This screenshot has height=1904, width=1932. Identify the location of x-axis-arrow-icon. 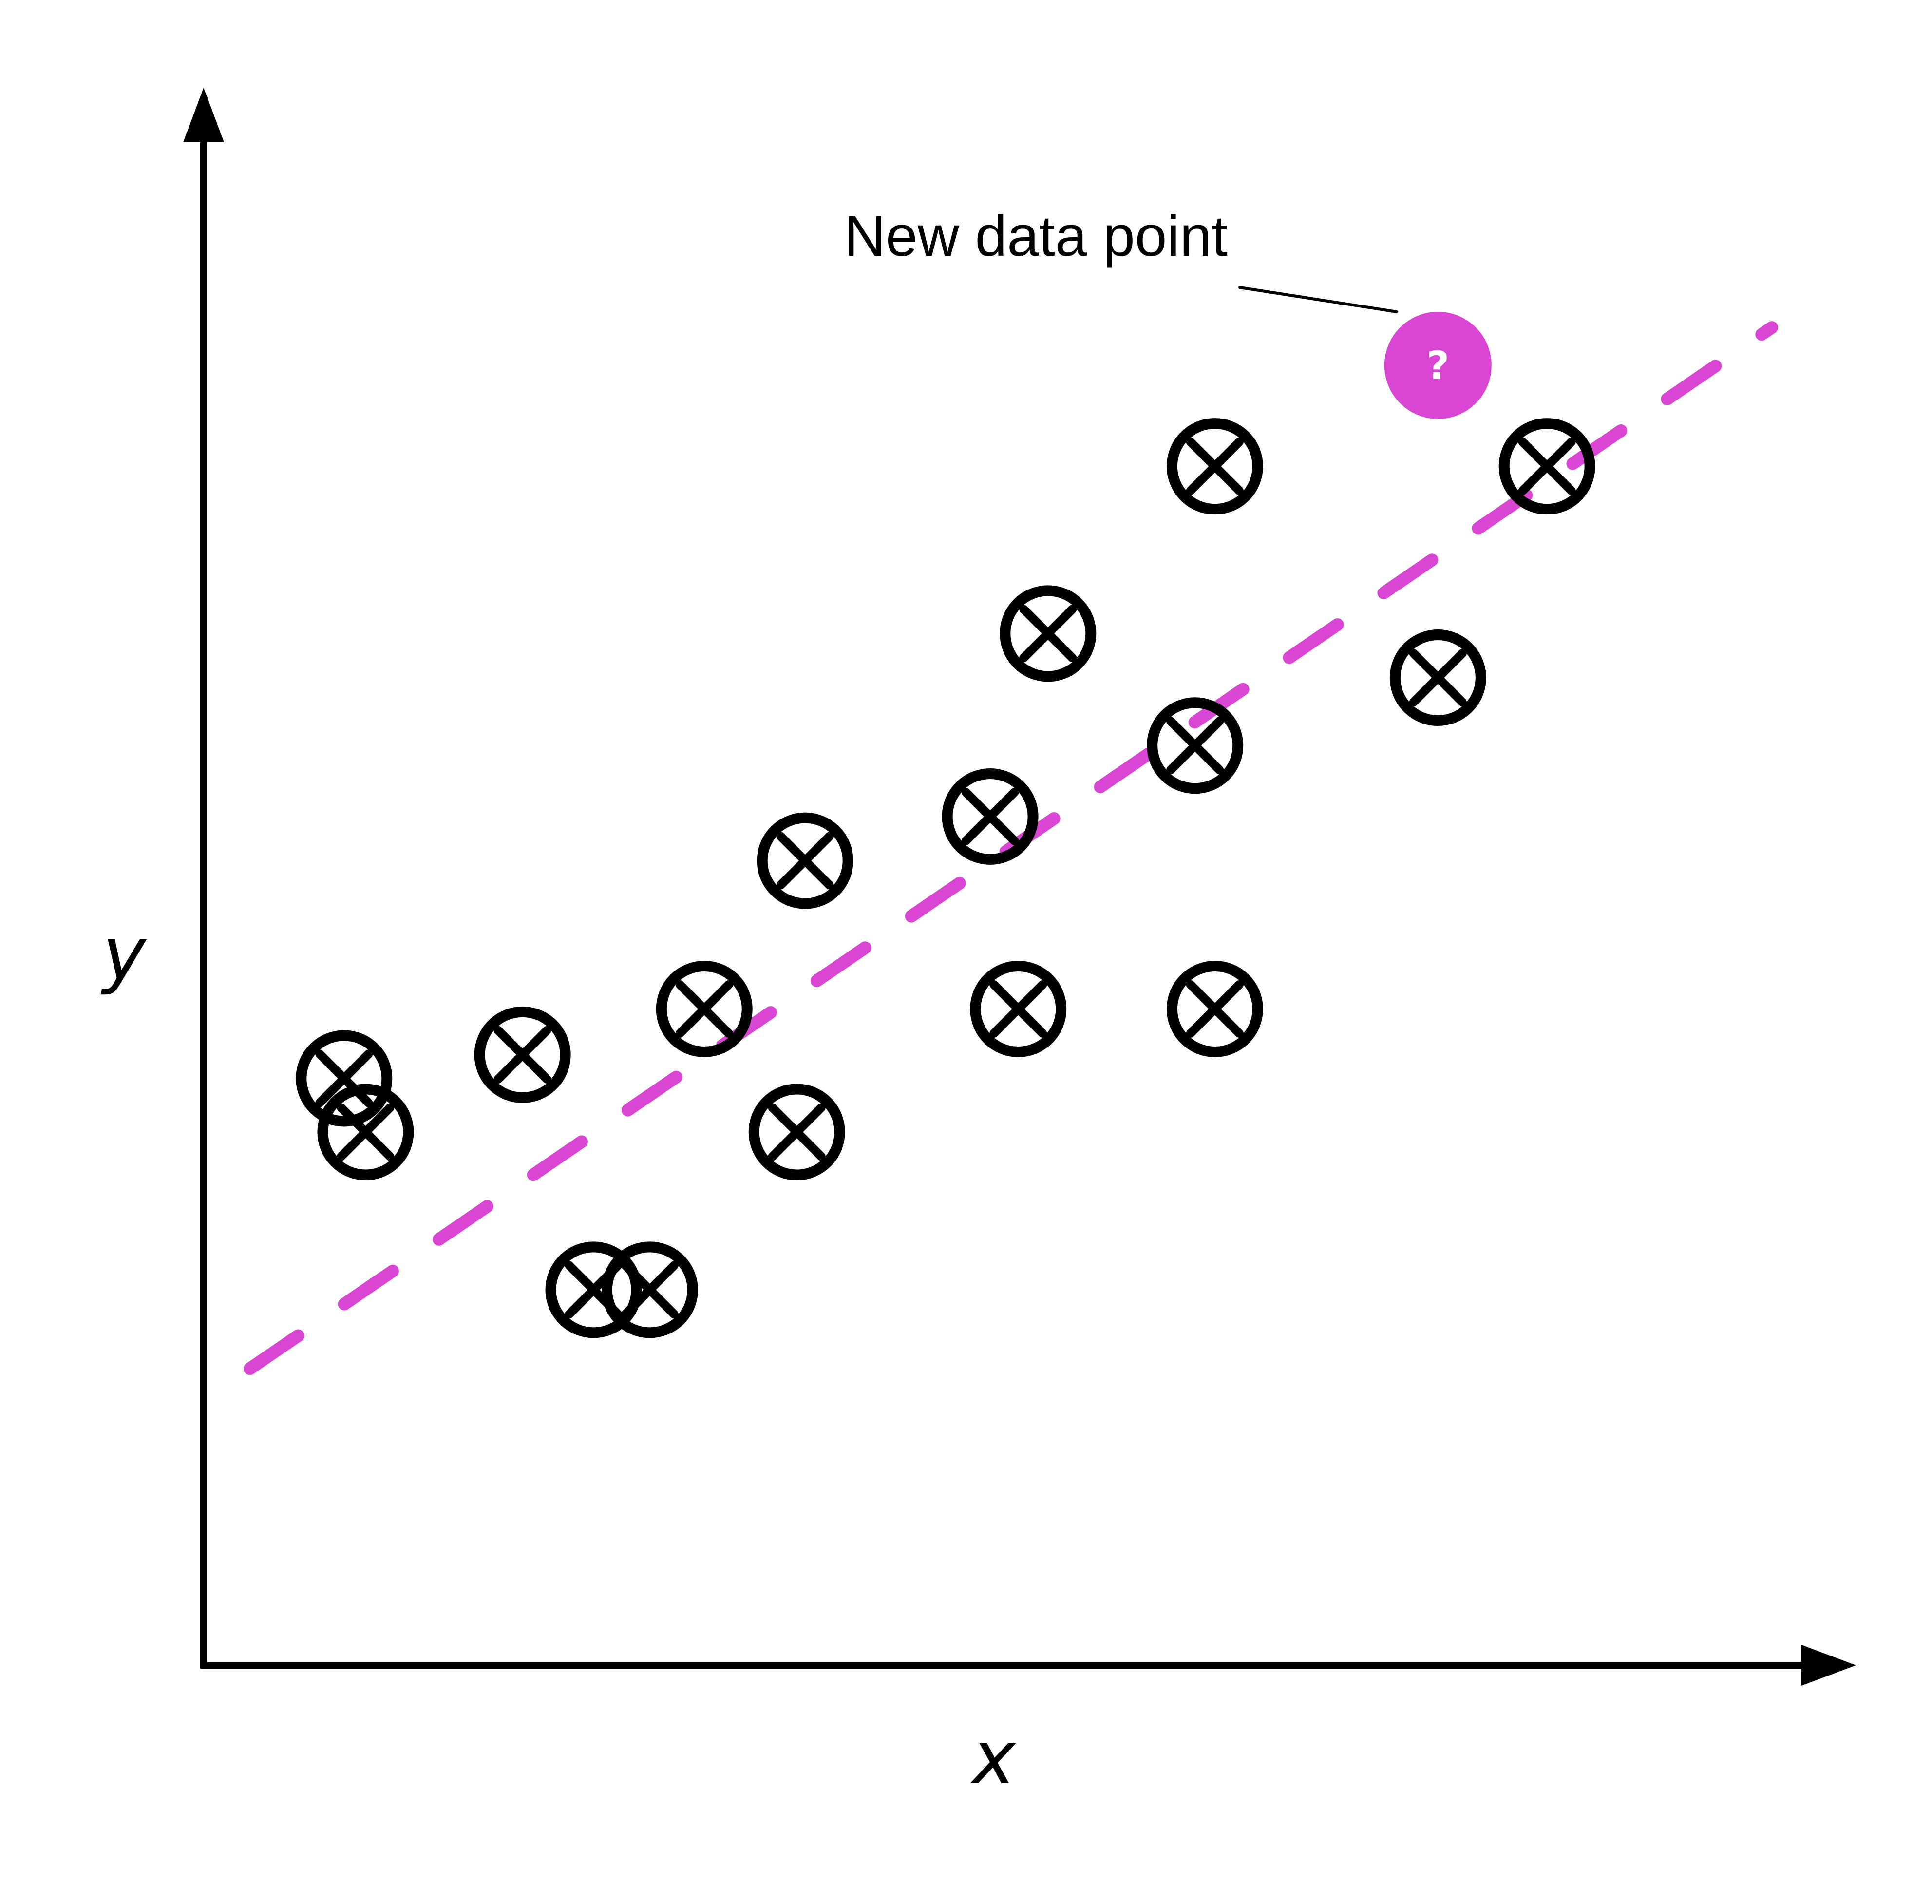
(1828, 1665).